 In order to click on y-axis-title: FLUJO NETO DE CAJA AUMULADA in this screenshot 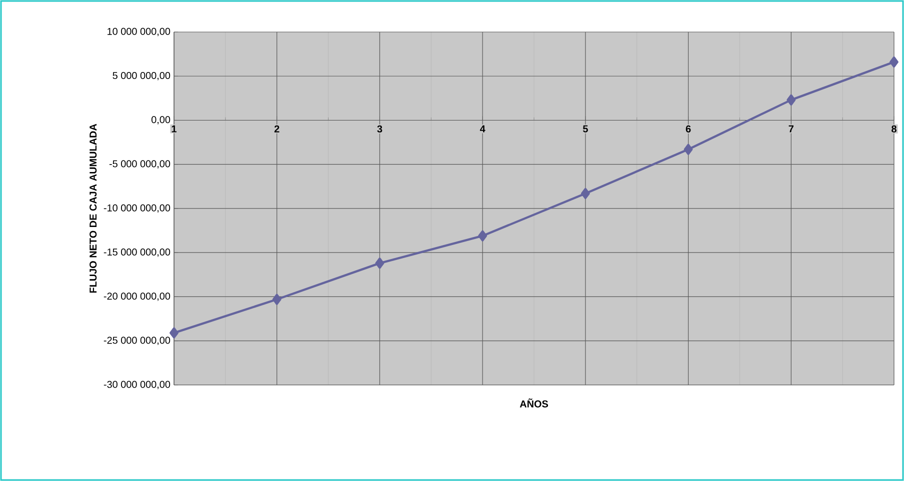, I will do `click(93, 208)`.